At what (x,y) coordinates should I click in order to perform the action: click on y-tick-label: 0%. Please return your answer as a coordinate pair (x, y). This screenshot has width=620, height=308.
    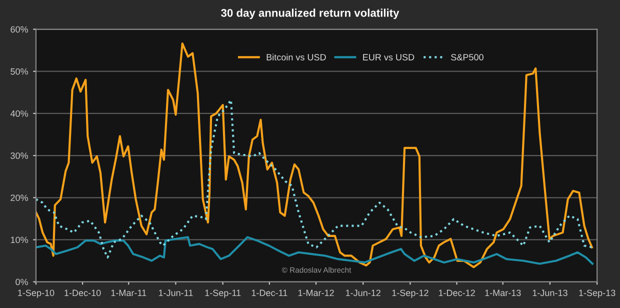
    Looking at the image, I should click on (22, 282).